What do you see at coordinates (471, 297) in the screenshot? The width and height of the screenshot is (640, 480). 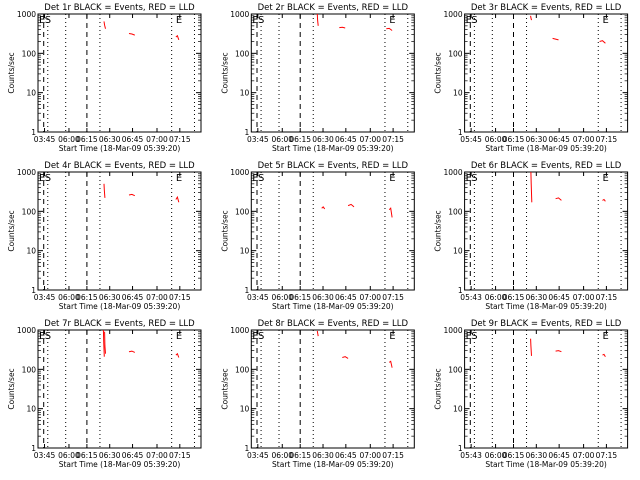 I see `x-tick-label: 05:43` at bounding box center [471, 297].